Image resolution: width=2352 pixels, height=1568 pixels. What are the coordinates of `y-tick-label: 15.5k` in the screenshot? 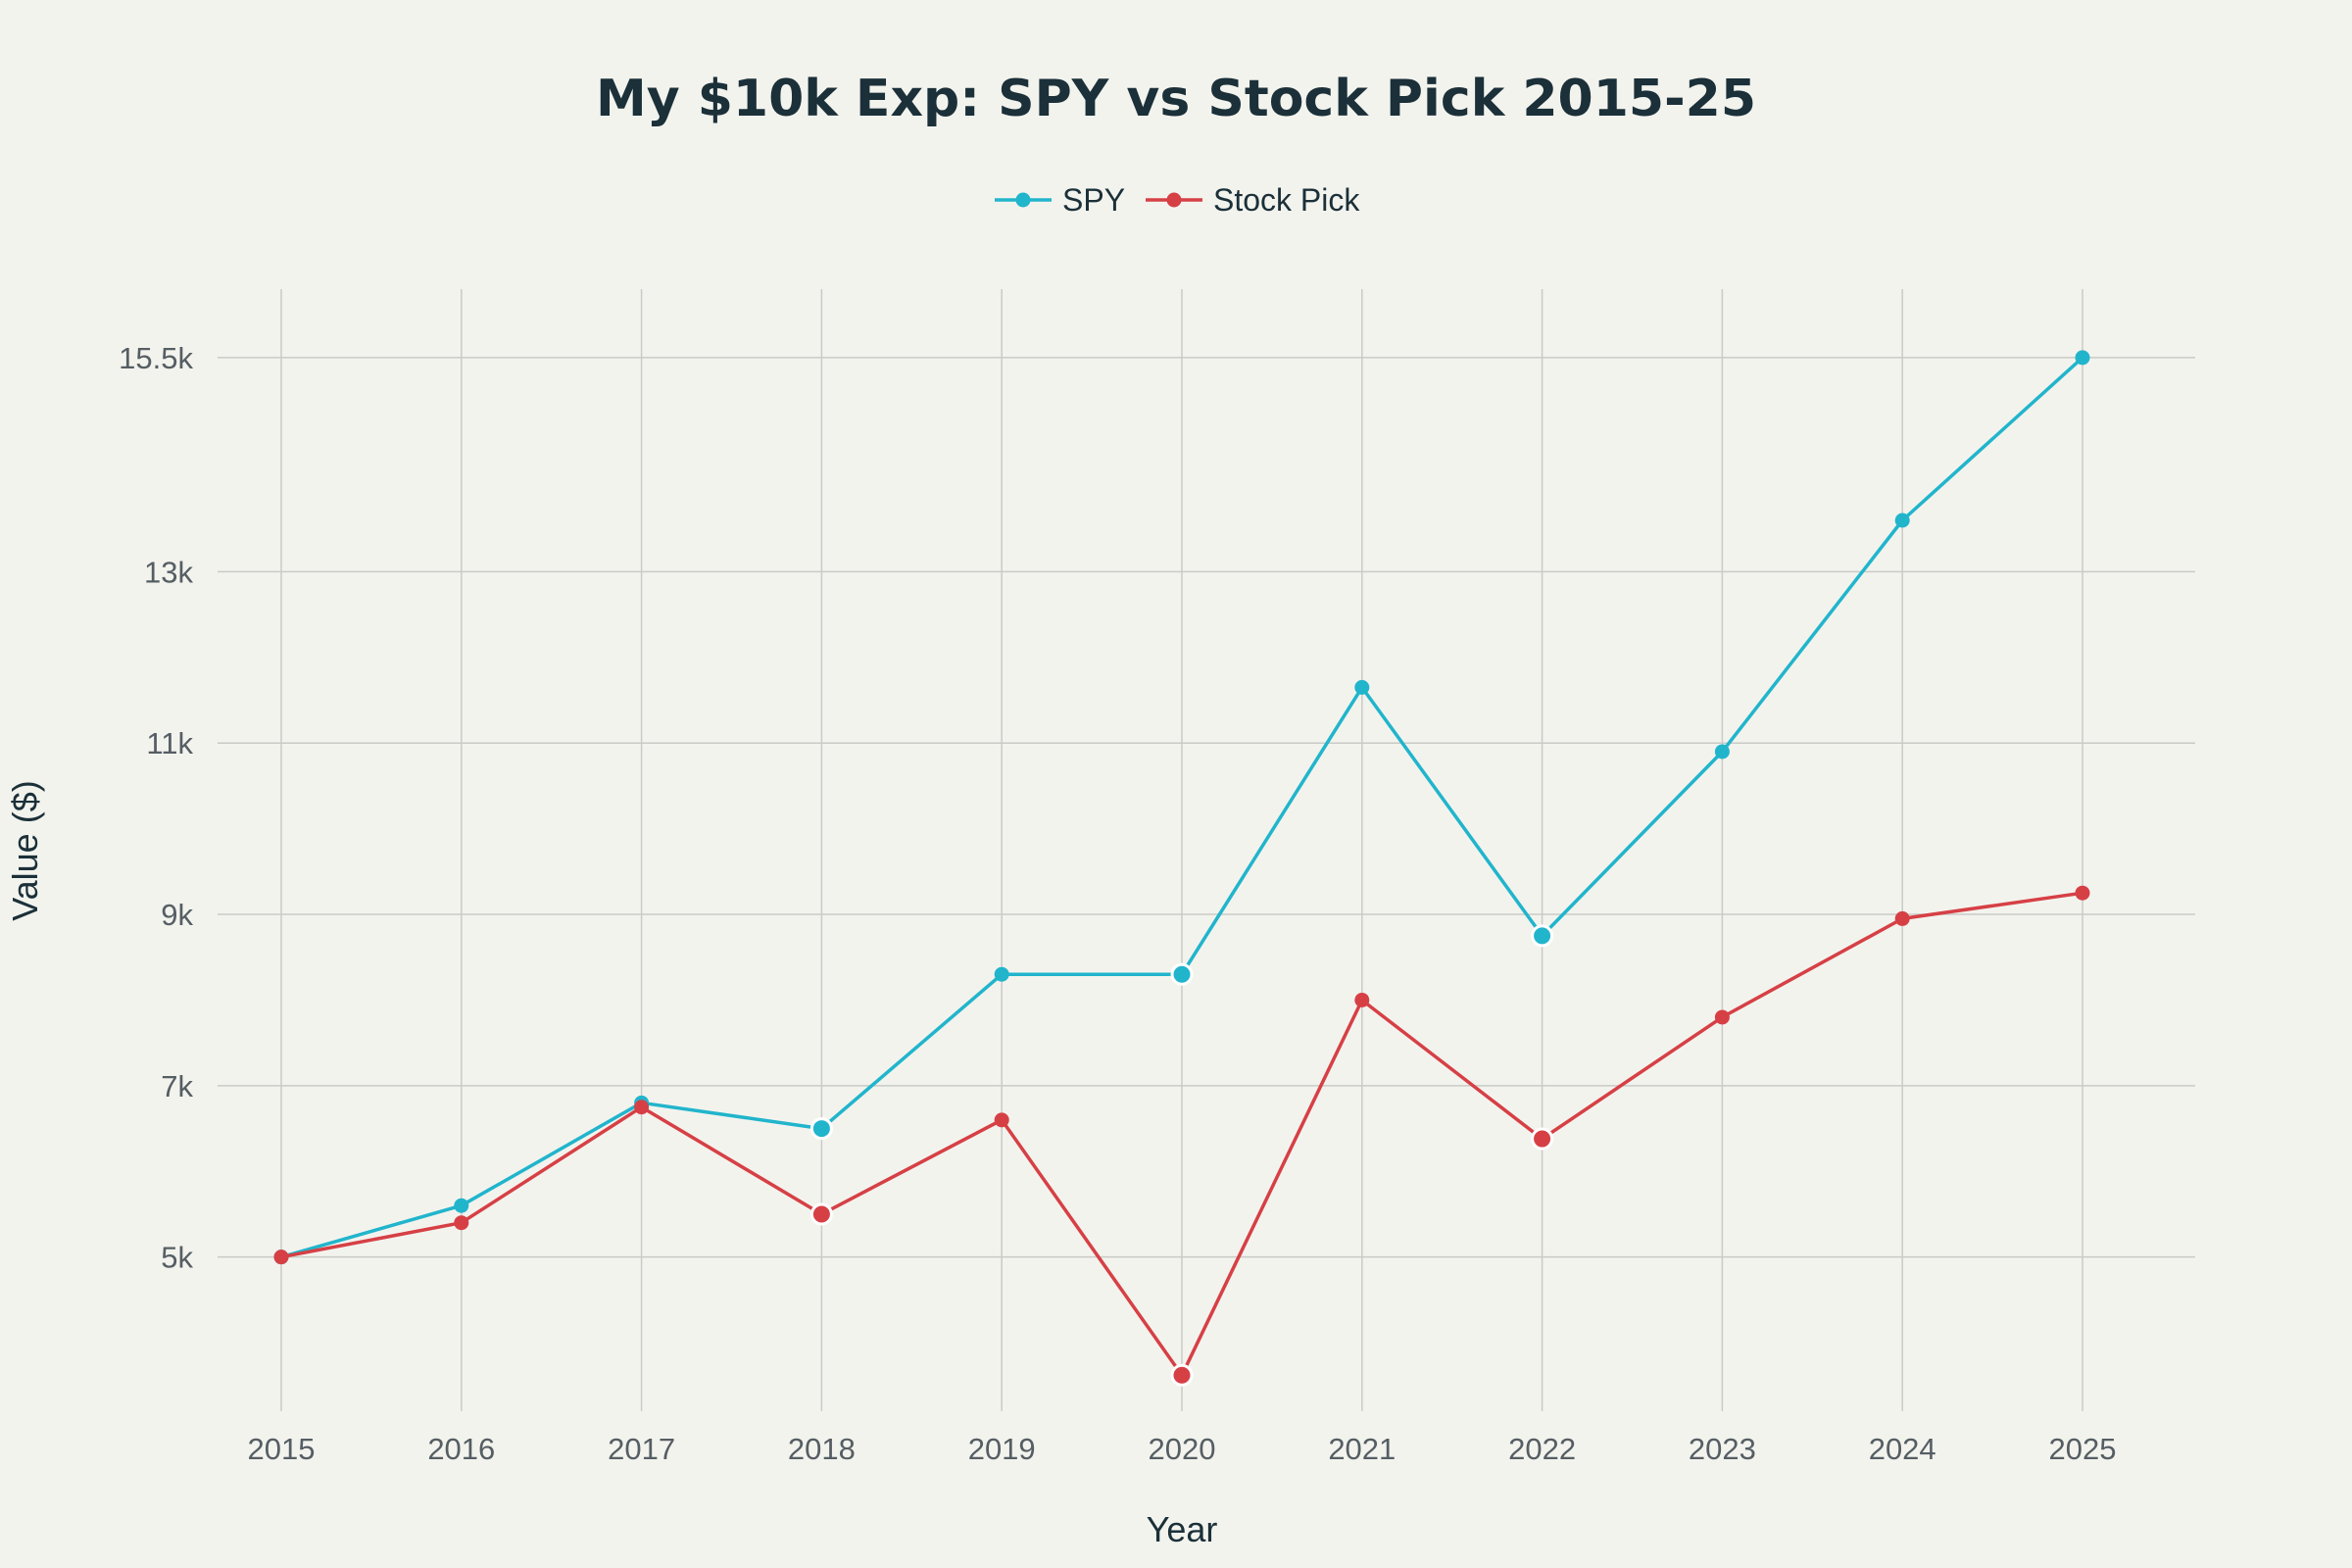 It's located at (156, 358).